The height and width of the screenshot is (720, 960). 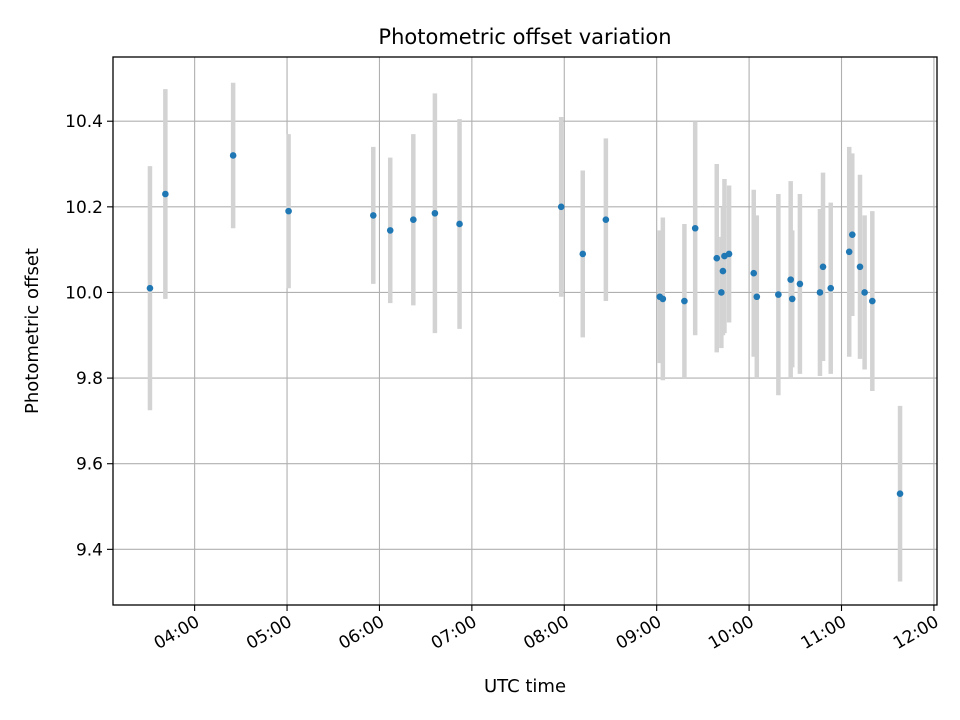 What do you see at coordinates (32, 331) in the screenshot?
I see `y-axis-label: Photometric offset` at bounding box center [32, 331].